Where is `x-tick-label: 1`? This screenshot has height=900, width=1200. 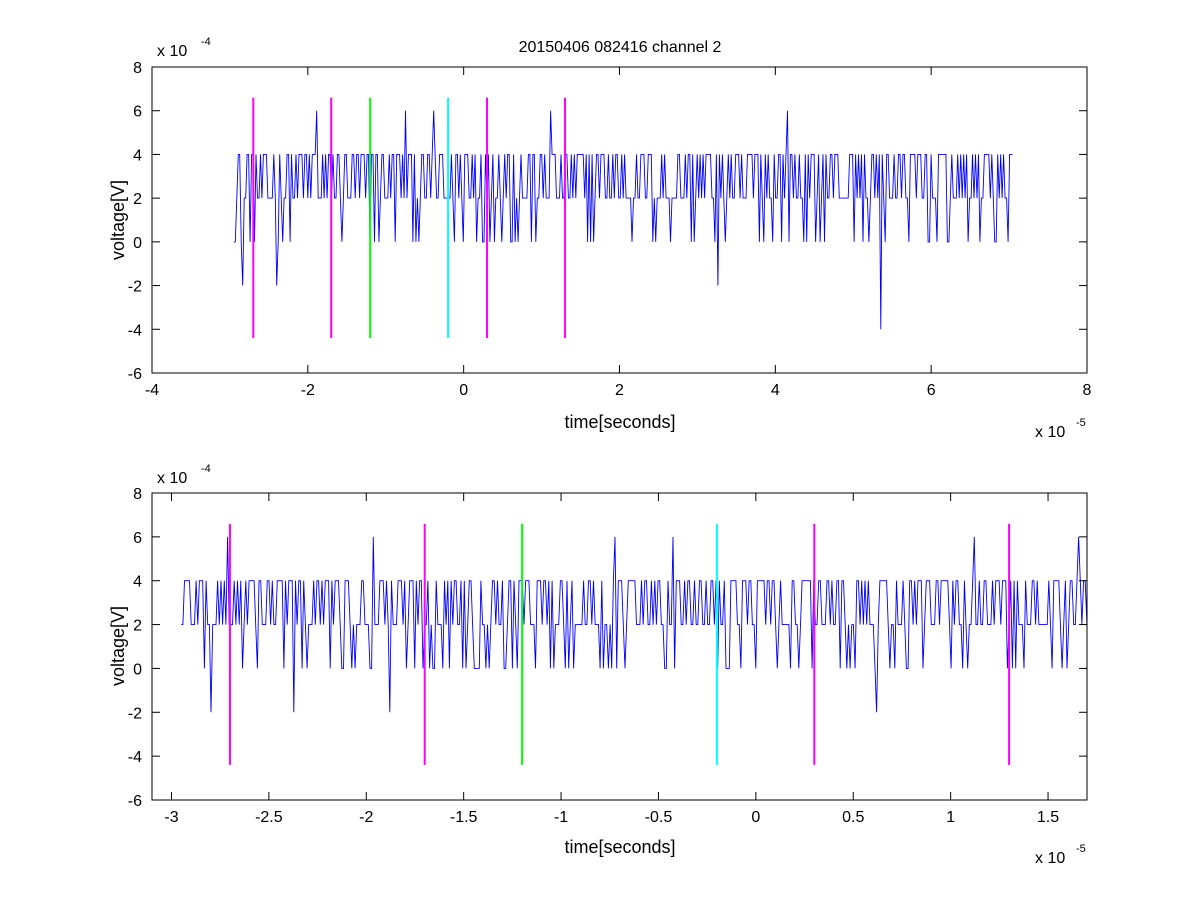
x-tick-label: 1 is located at coordinates (950, 817).